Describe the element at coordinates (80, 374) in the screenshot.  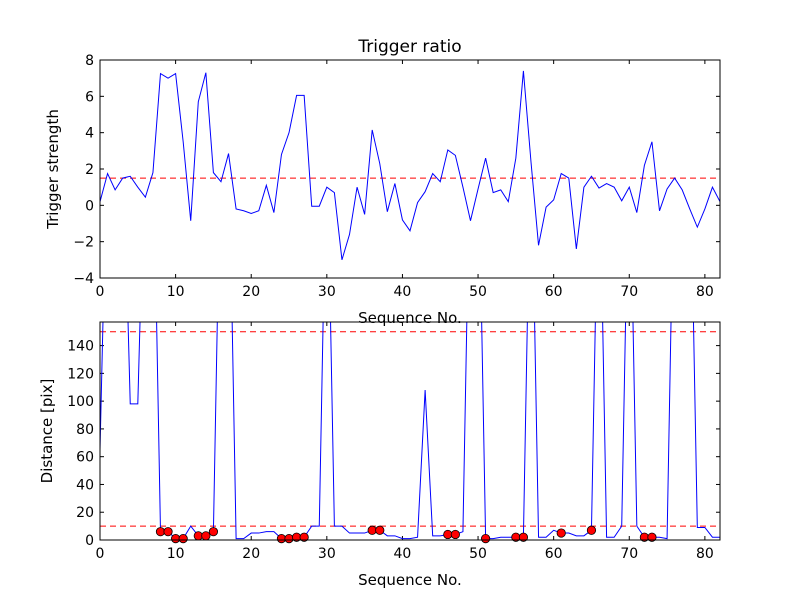
I see `y-tick-label: 120` at that location.